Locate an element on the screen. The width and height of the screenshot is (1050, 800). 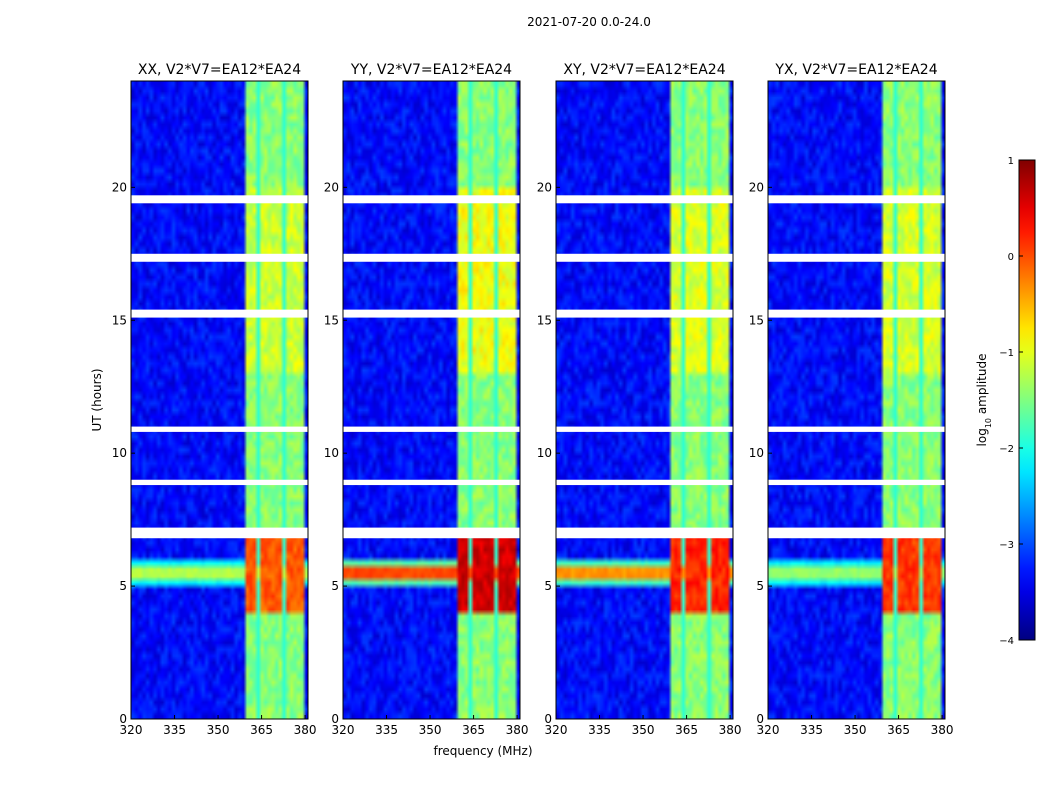
colorbar-tick-label: −2 is located at coordinates (1006, 449).